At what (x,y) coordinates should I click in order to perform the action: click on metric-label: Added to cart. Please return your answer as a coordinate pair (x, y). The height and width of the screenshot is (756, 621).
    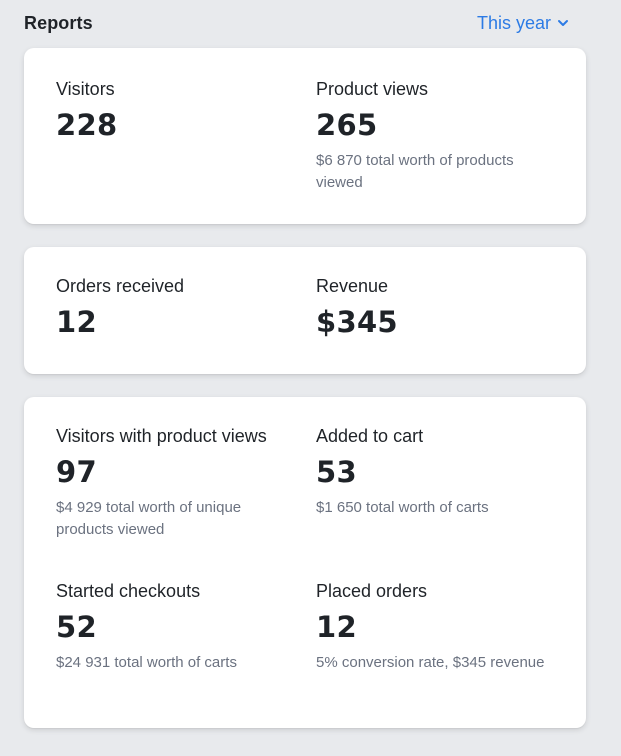
    Looking at the image, I should click on (370, 436).